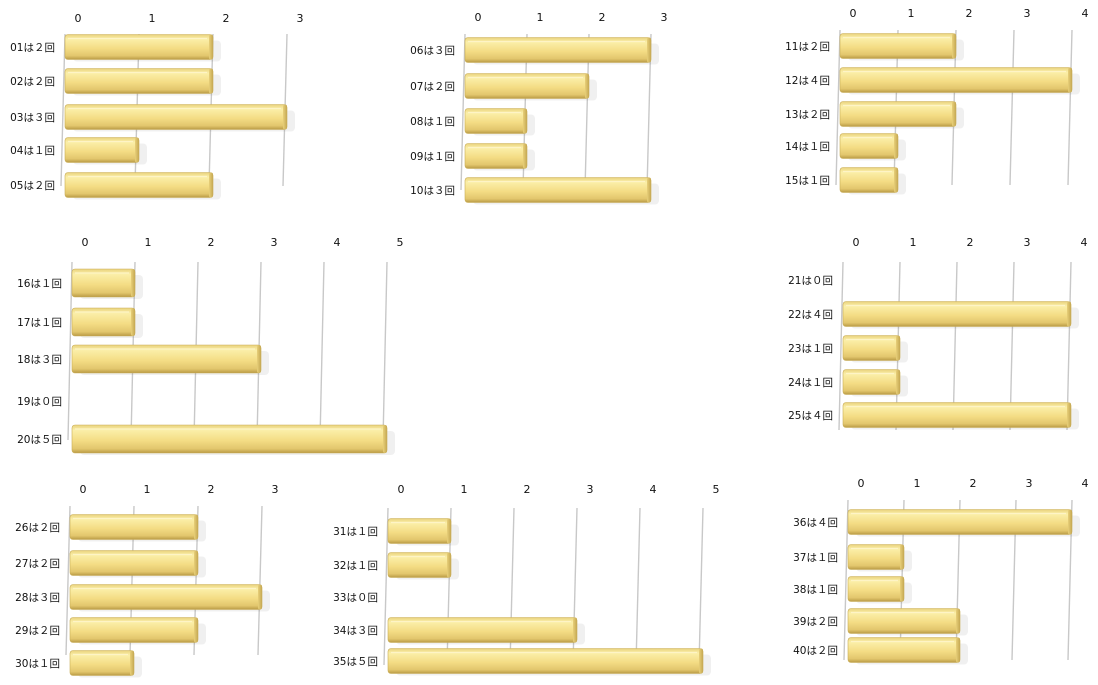 This screenshot has height=685, width=1098. What do you see at coordinates (355, 532) in the screenshot?
I see `category-label: 31は１回` at bounding box center [355, 532].